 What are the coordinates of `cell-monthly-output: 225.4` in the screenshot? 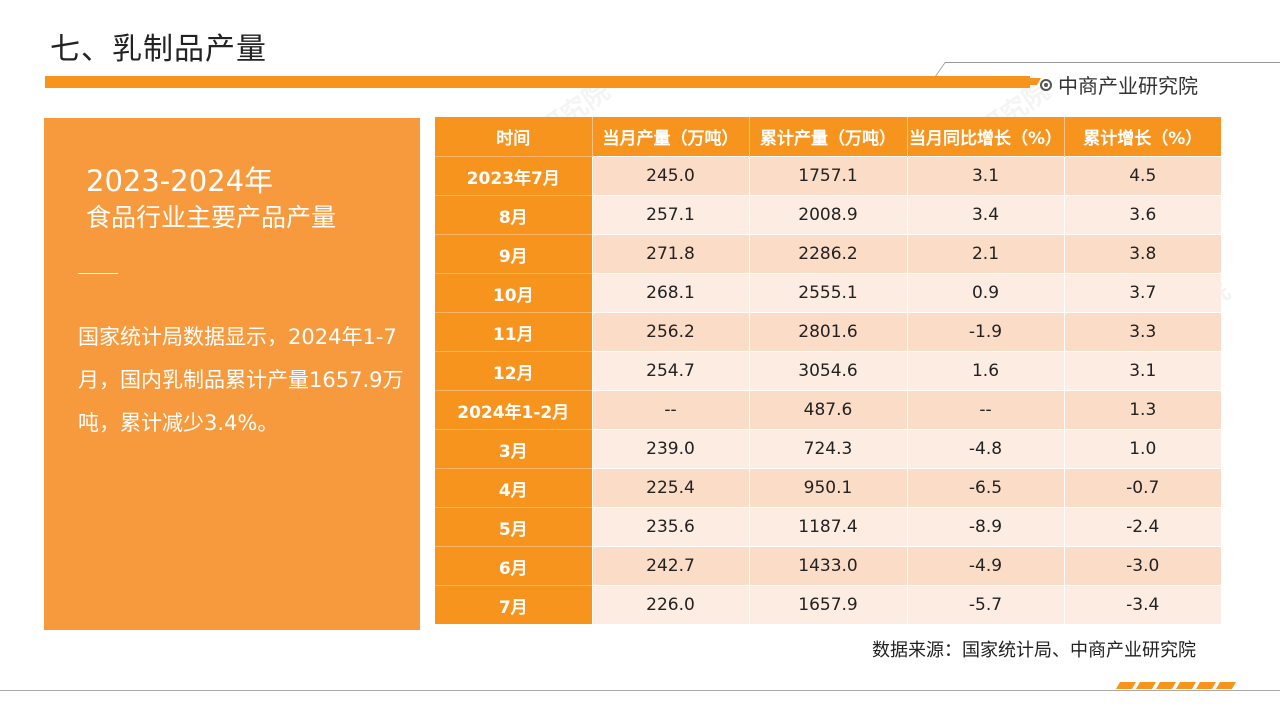 It's located at (670, 488).